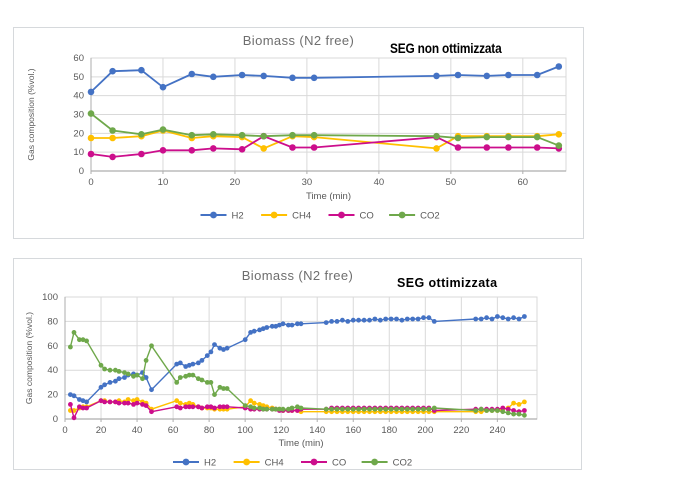 This screenshot has width=677, height=485. What do you see at coordinates (299, 427) in the screenshot?
I see `x-axis: 0 20 40 60 80 100 120 140 160 180 200 220 240` at bounding box center [299, 427].